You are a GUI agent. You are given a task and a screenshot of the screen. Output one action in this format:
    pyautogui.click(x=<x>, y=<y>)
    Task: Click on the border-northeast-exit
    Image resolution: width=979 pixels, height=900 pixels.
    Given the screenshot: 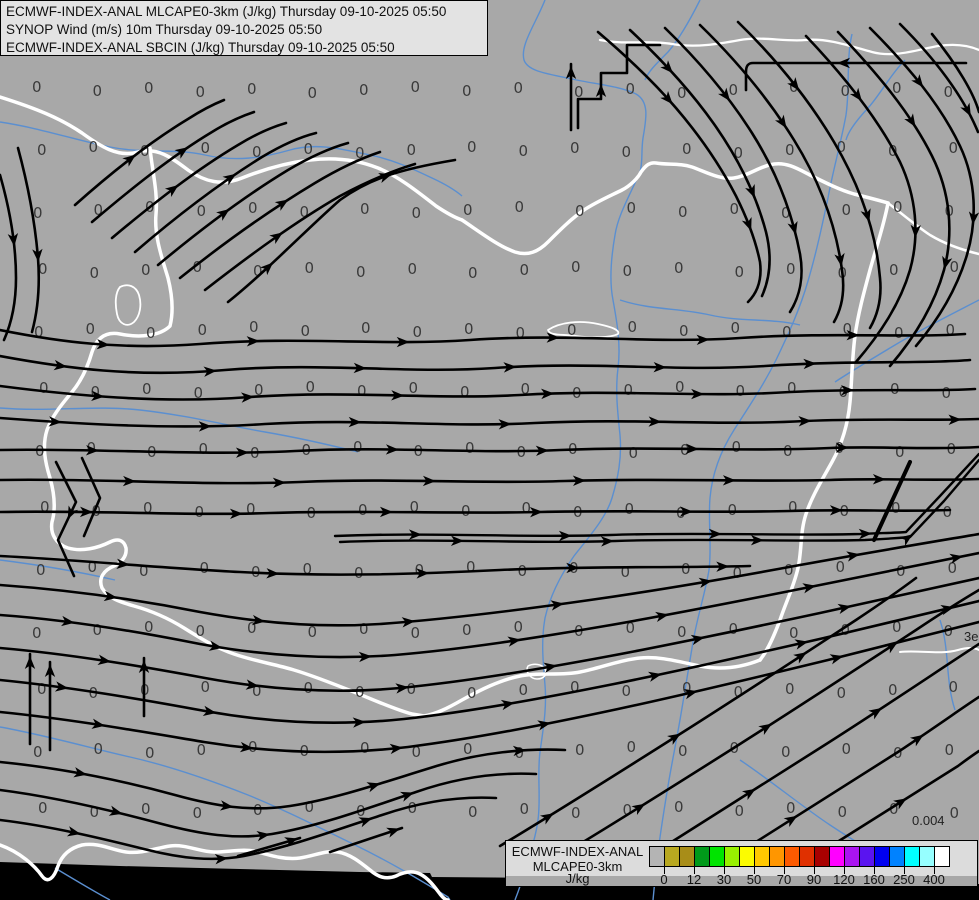 What is the action you would take?
    pyautogui.click(x=932, y=228)
    